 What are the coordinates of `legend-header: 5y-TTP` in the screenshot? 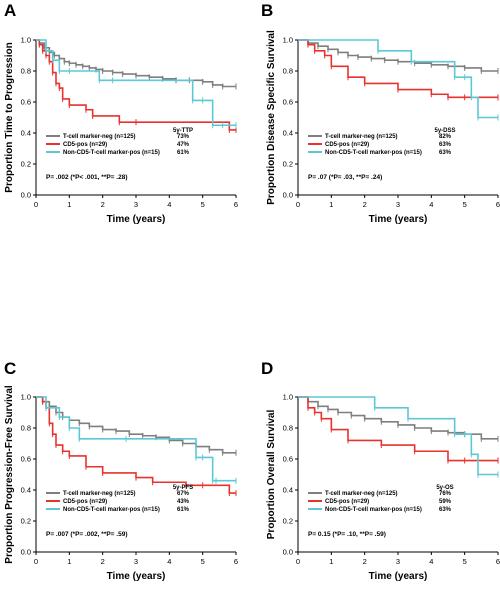 It's located at (183, 131).